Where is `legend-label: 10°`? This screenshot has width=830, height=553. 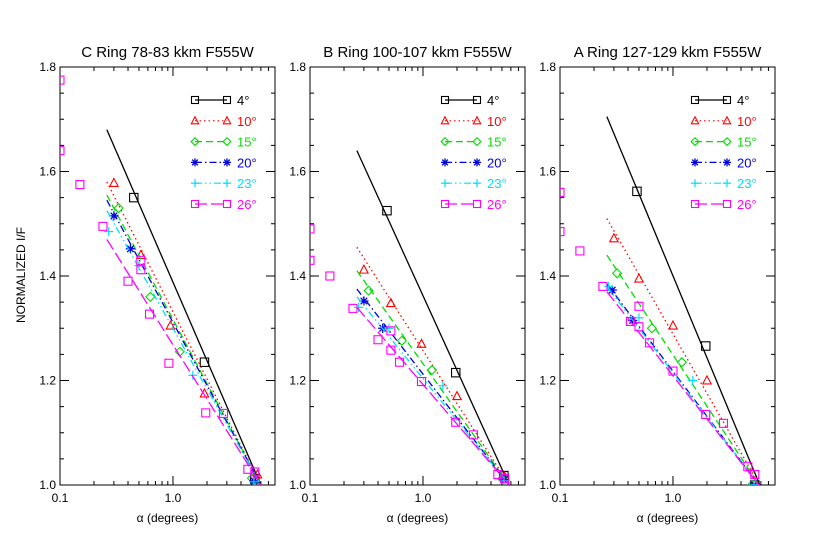 legend-label: 10° is located at coordinates (497, 121).